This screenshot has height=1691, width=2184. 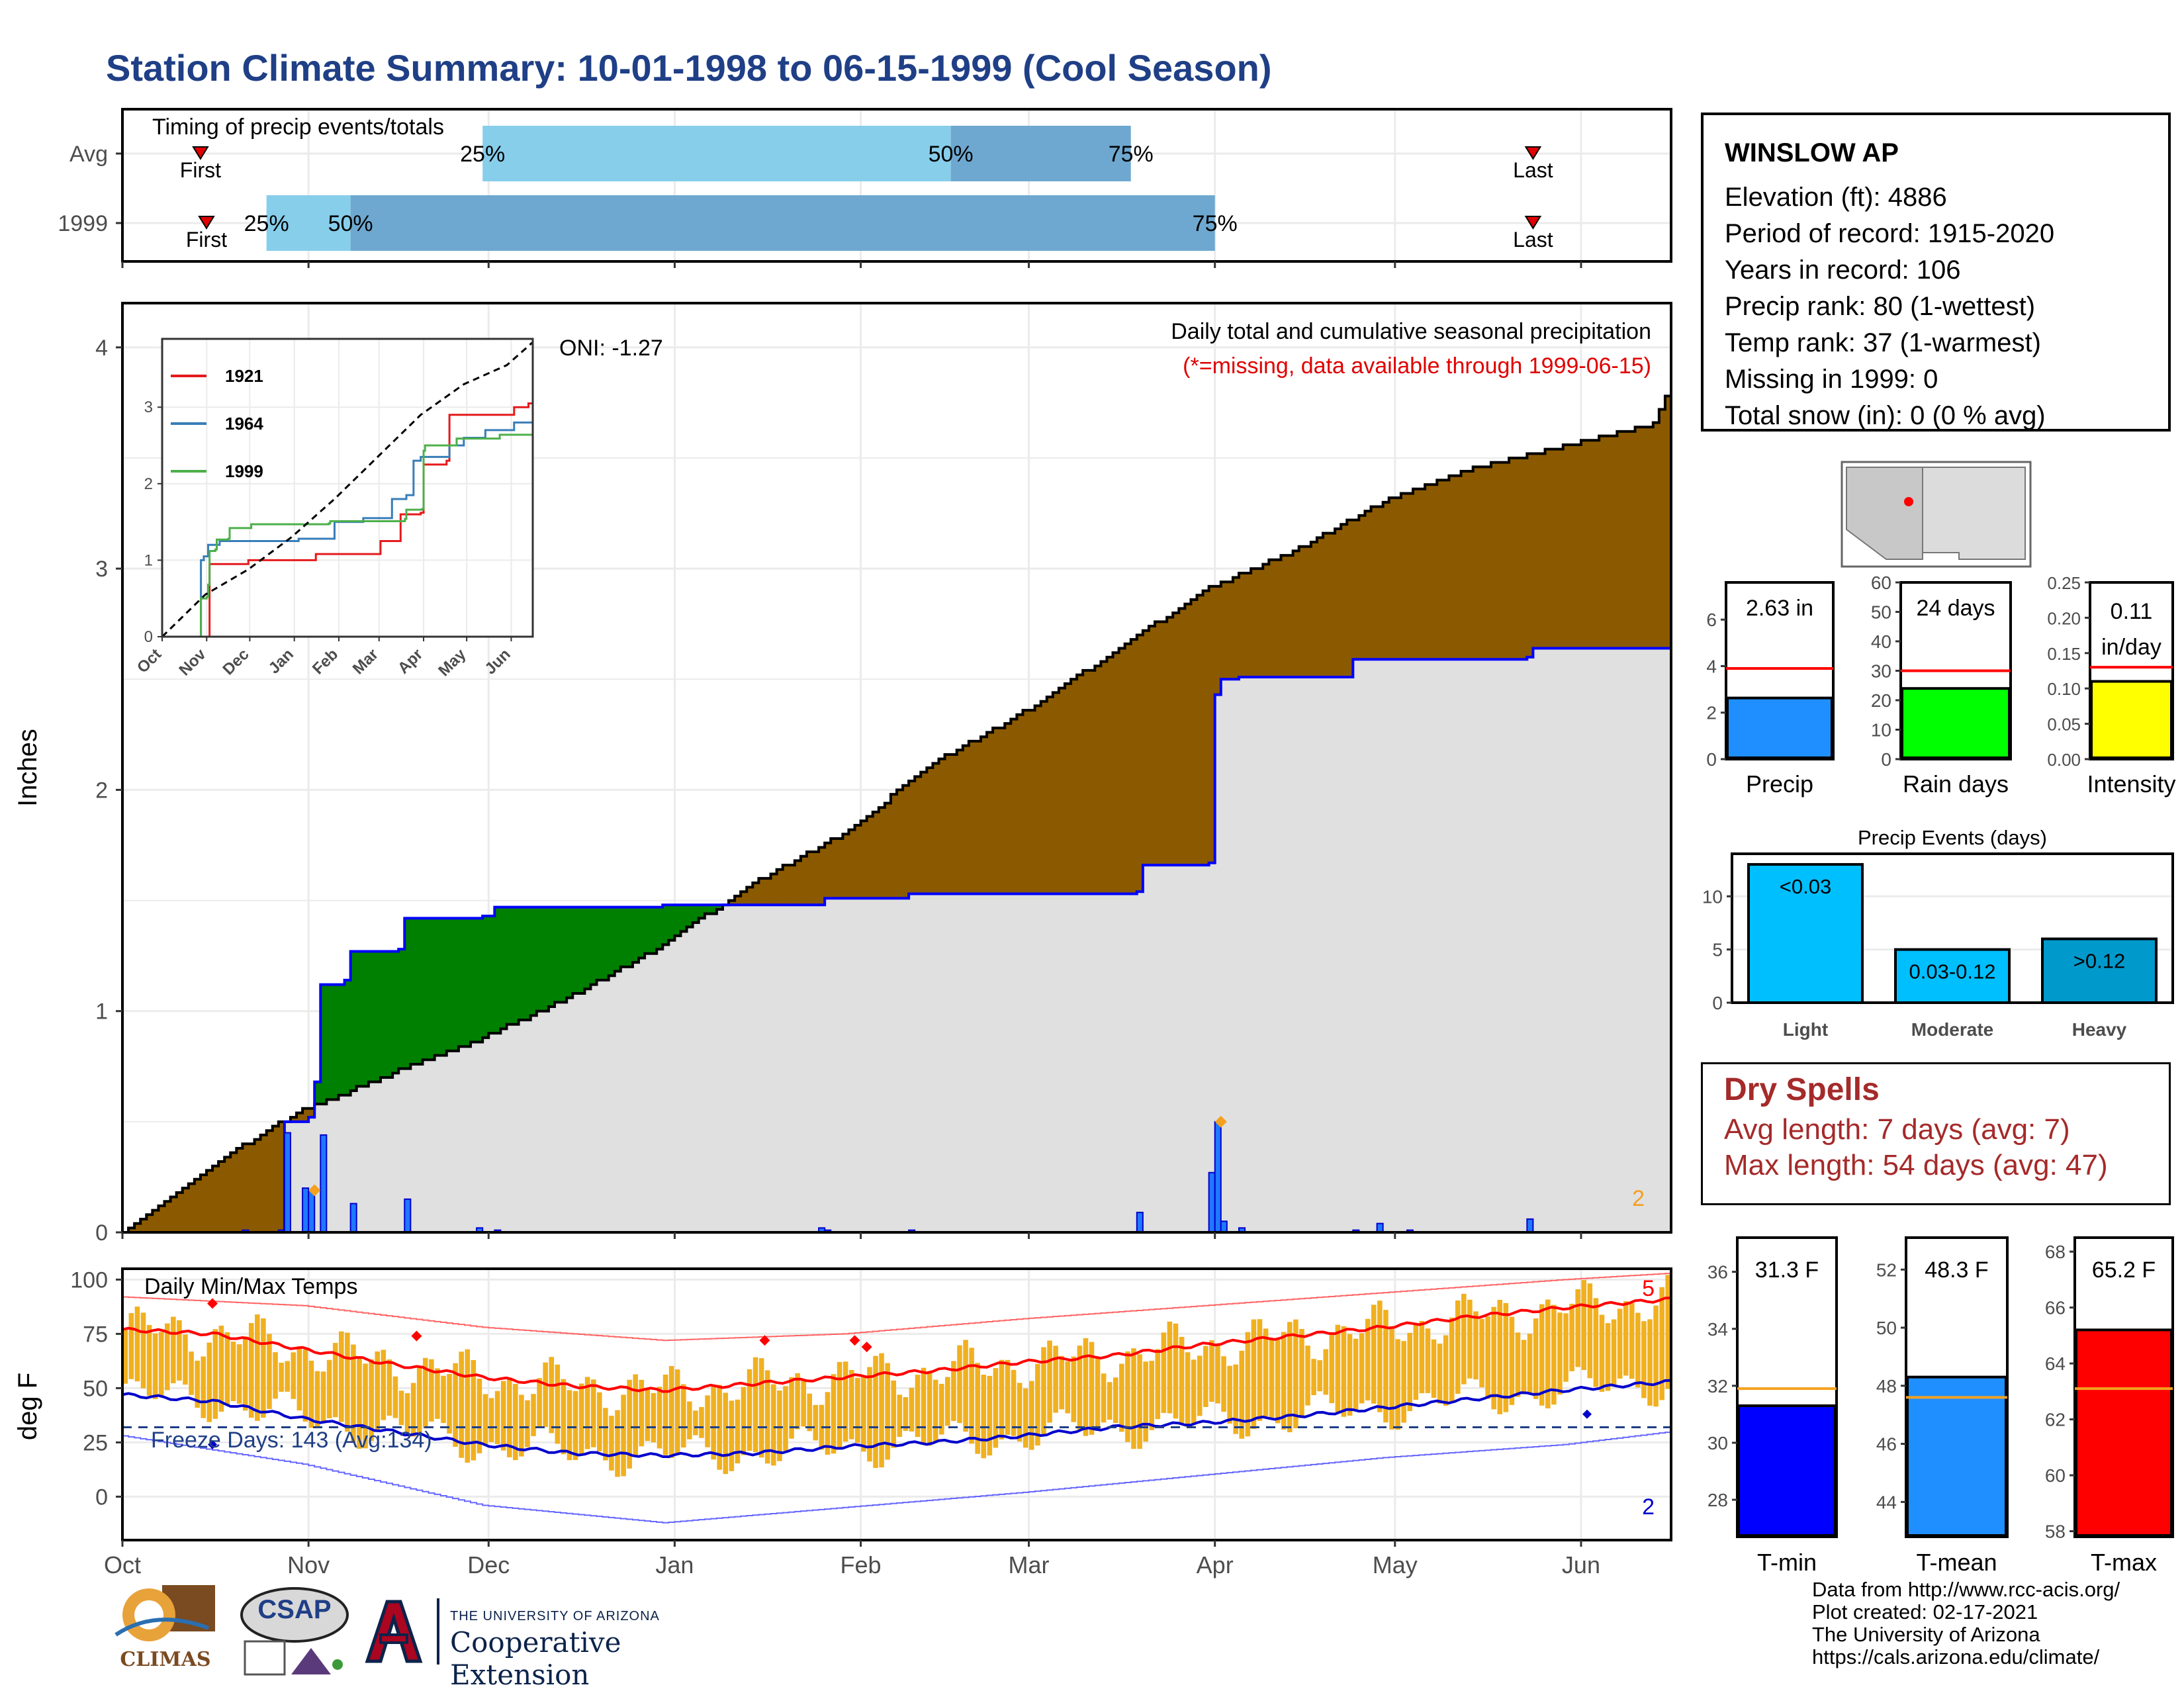 What do you see at coordinates (1533, 153) in the screenshot?
I see `last-marker-icon` at bounding box center [1533, 153].